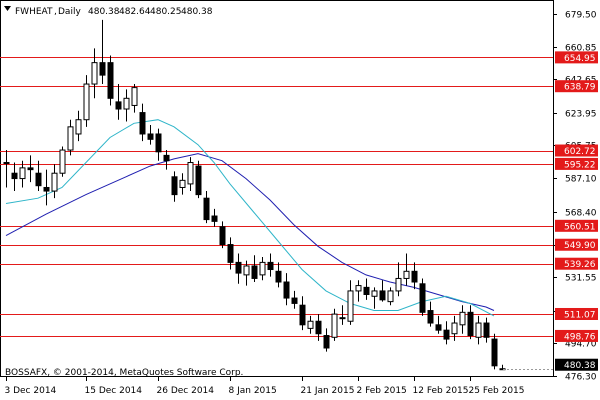  I want to click on collapse-arrow-icon, so click(7, 8).